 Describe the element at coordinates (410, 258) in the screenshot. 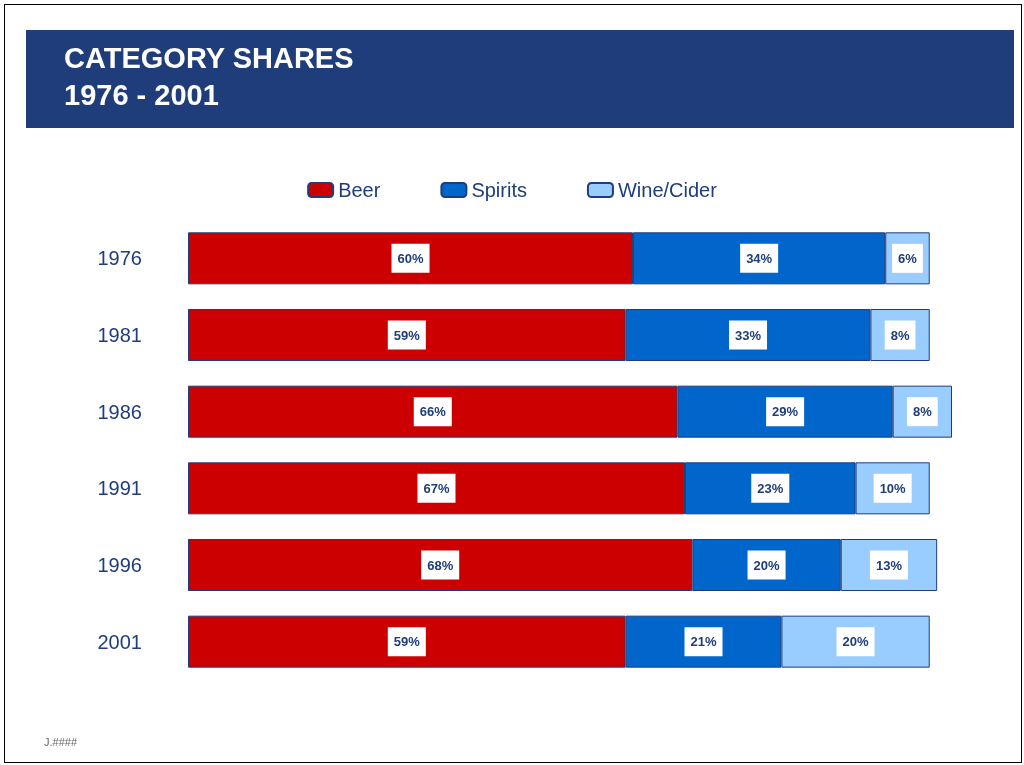

I see `data-label: 60%` at that location.